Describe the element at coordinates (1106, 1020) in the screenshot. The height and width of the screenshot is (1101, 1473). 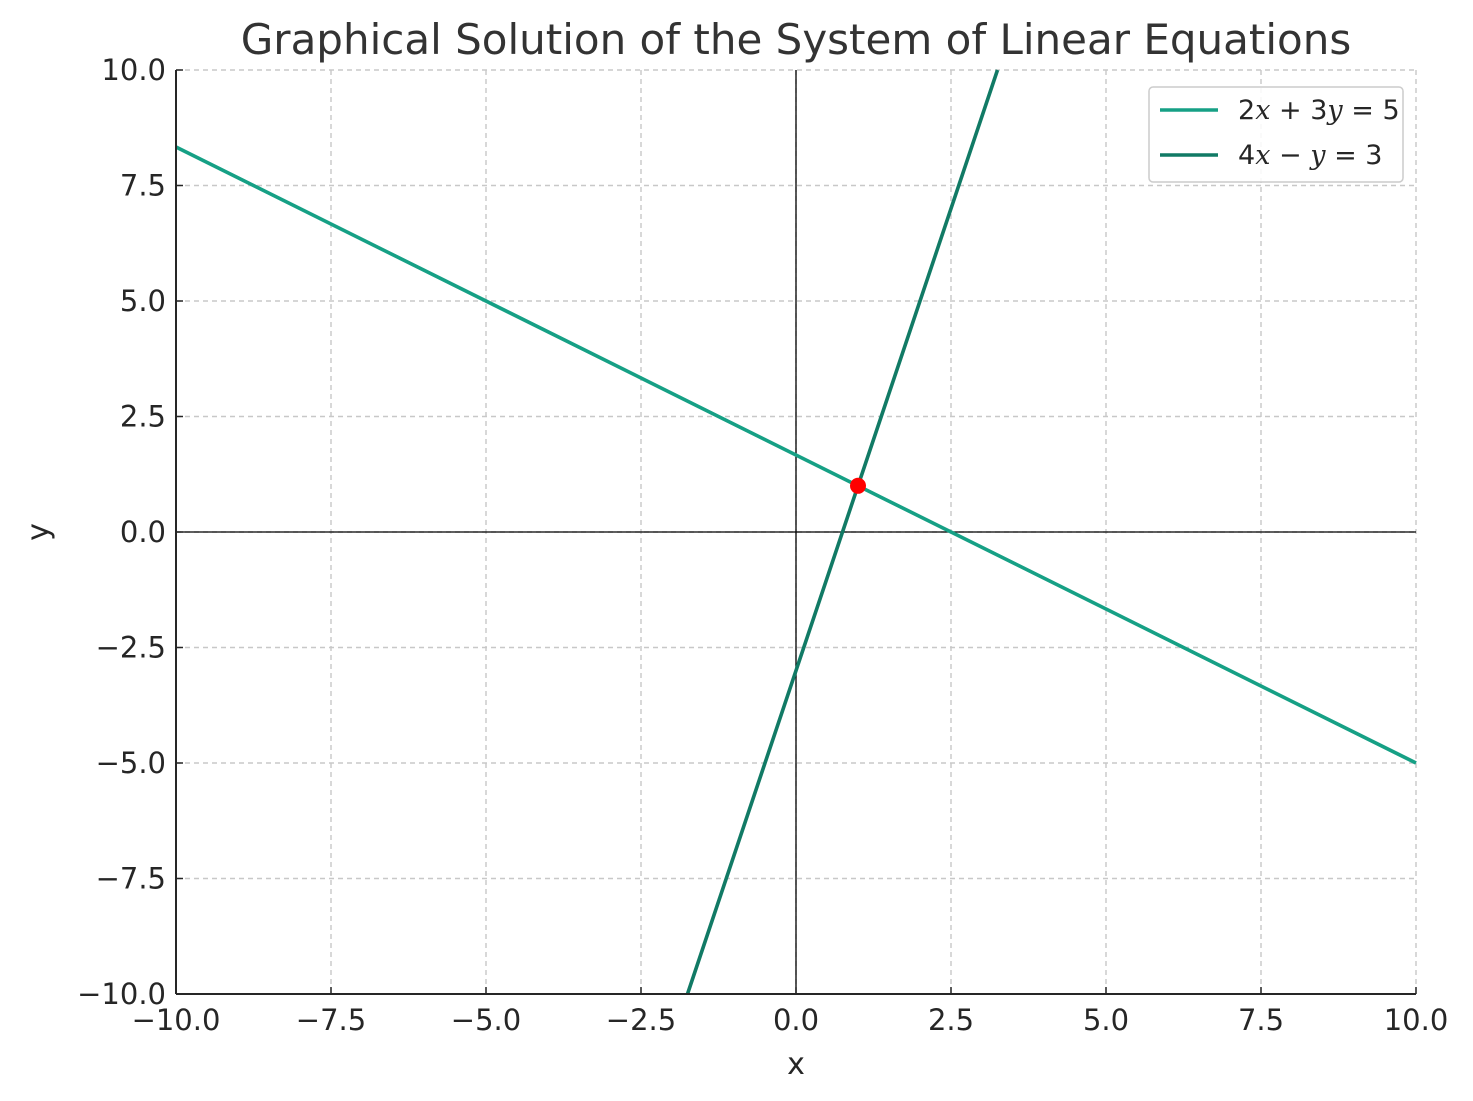
I see `x-tick-label-6: 5.0` at that location.